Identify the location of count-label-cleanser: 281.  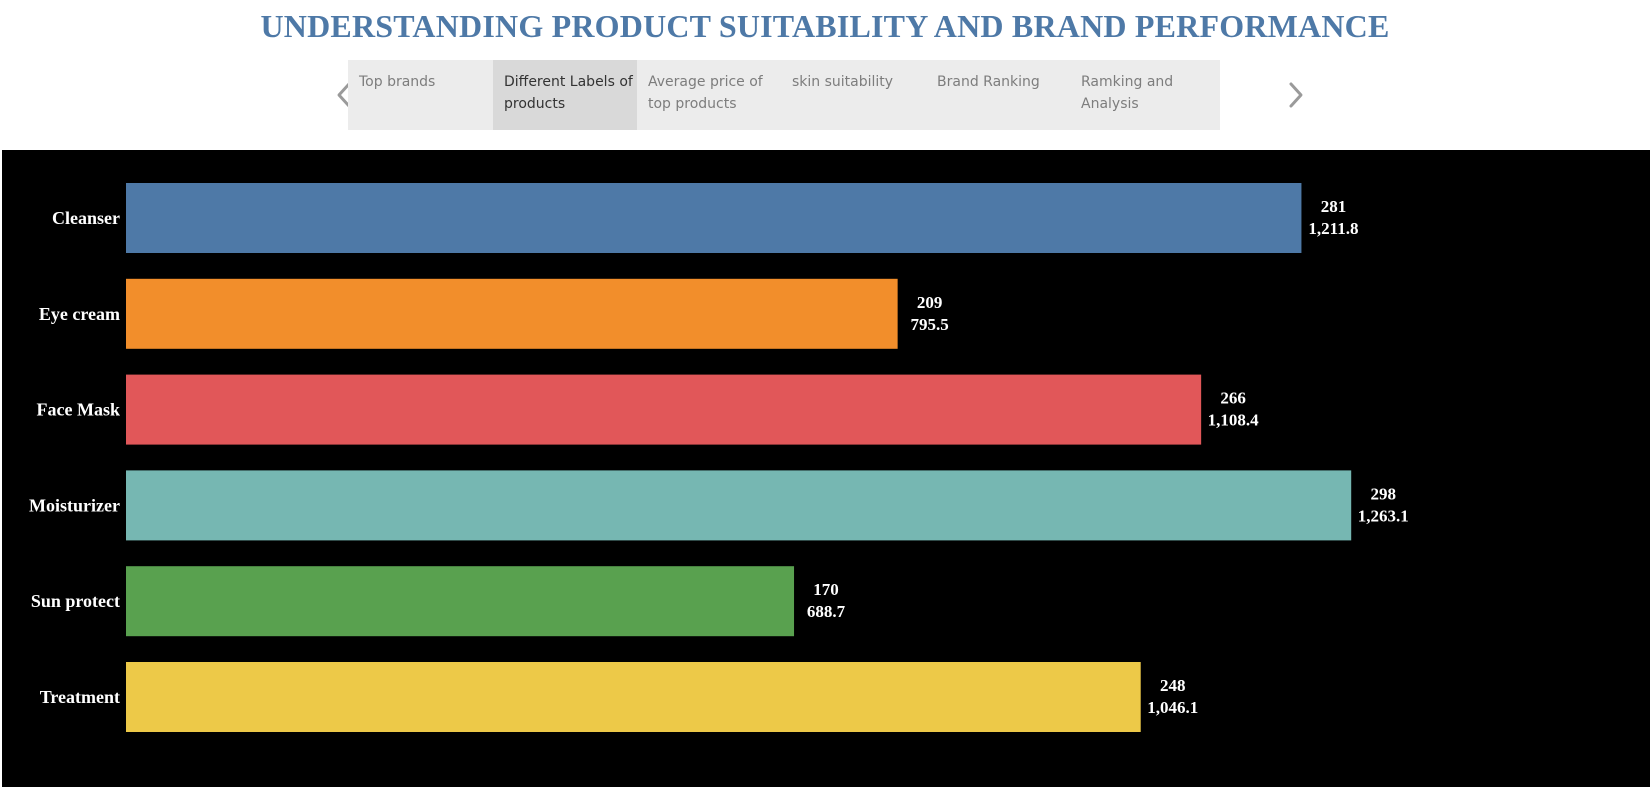
(1334, 206).